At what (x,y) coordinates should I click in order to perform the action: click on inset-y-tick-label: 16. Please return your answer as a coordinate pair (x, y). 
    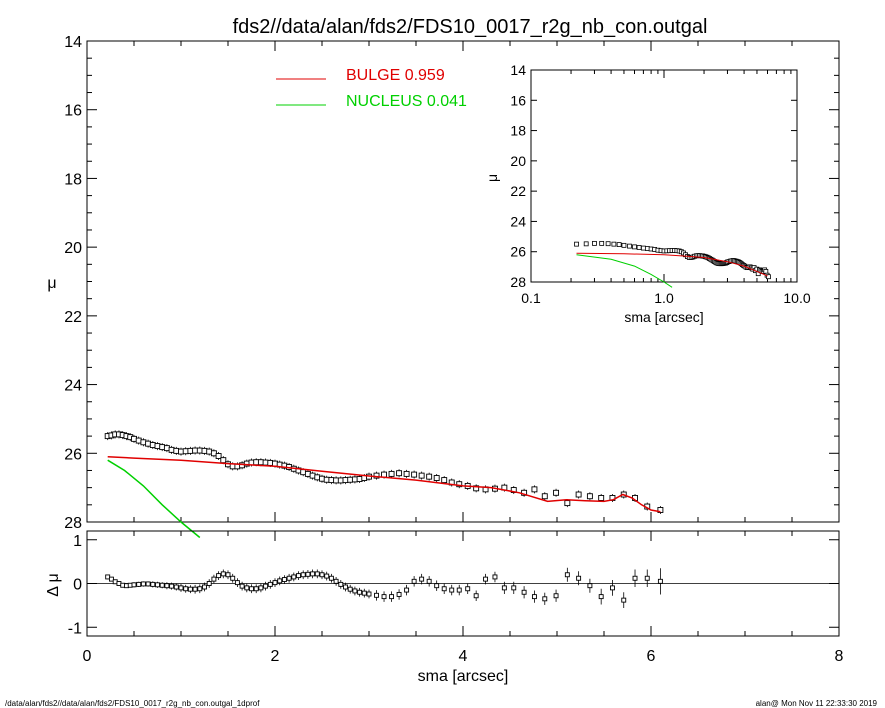
    Looking at the image, I should click on (518, 100).